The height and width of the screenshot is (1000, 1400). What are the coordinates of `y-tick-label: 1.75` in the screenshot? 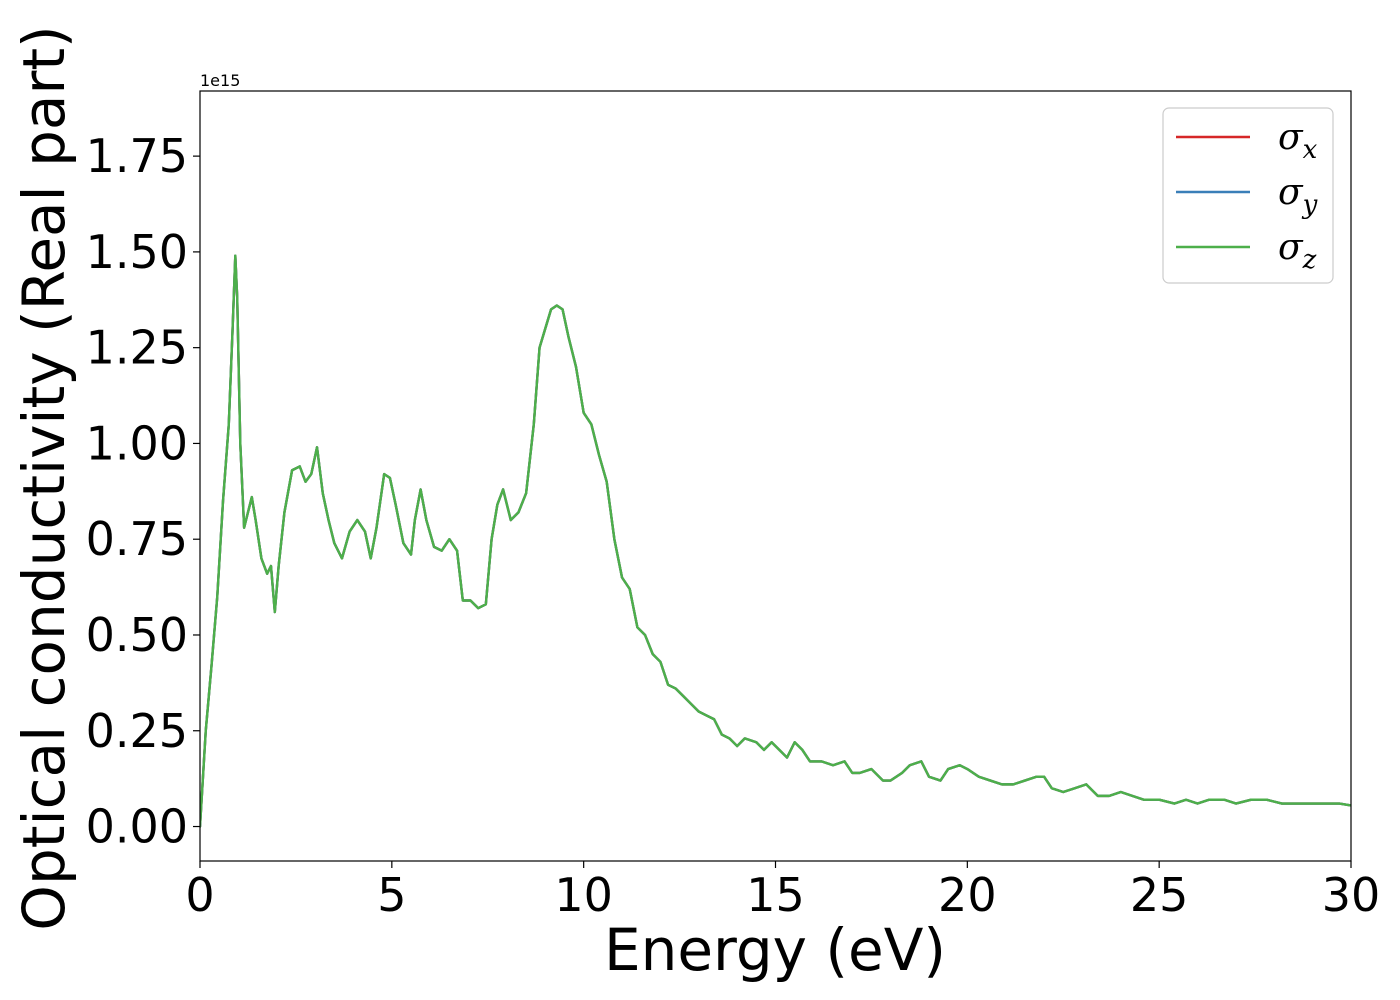 It's located at (137, 156).